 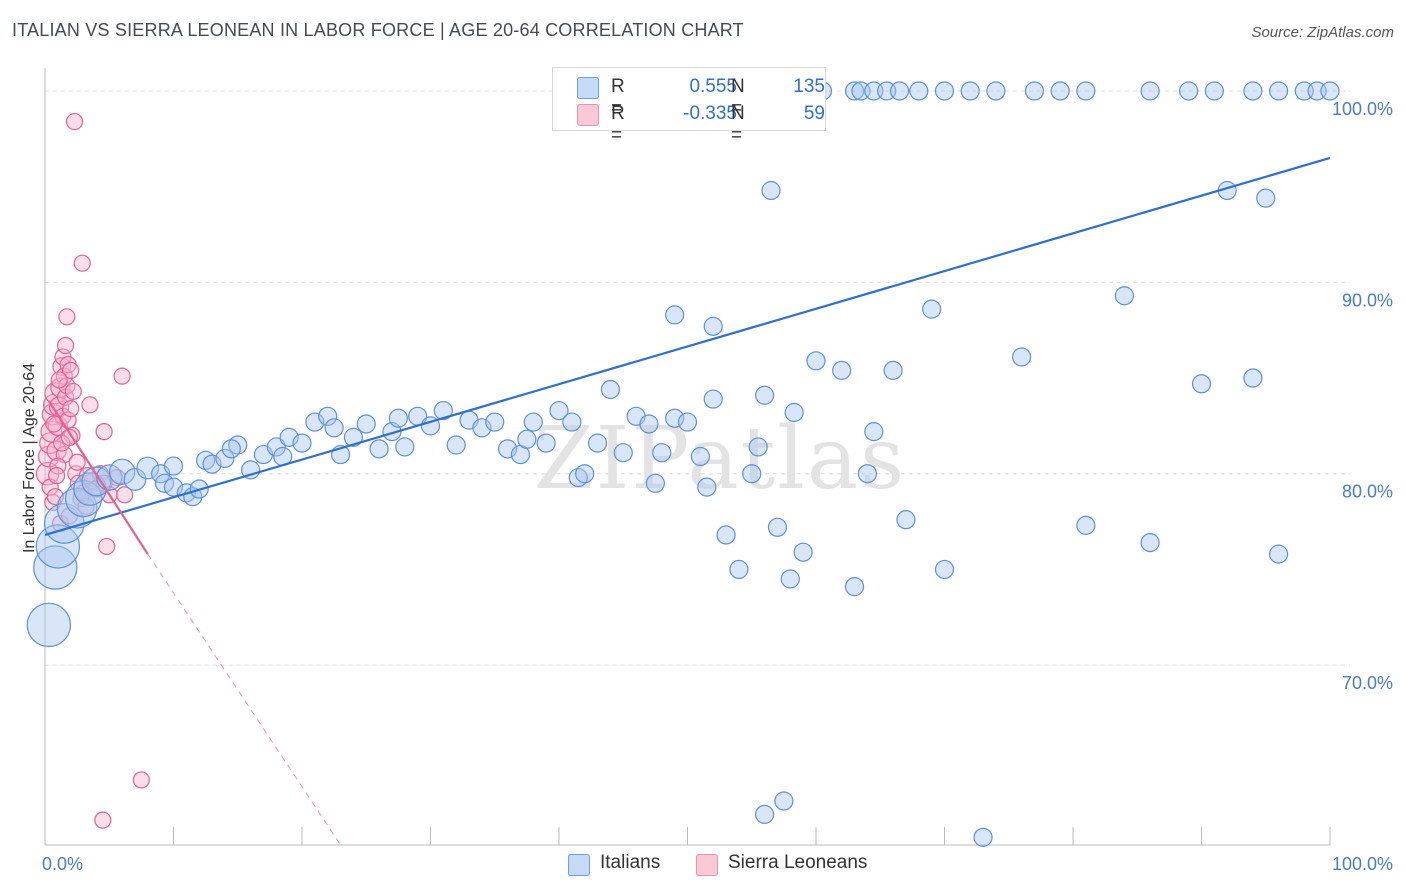 What do you see at coordinates (62, 864) in the screenshot?
I see `x-tick-label: 0.0%` at bounding box center [62, 864].